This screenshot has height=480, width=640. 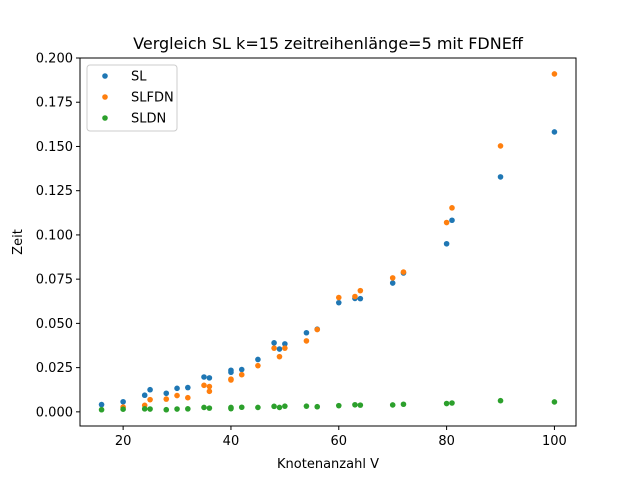 I want to click on y-axis-label: Zeit, so click(x=18, y=242).